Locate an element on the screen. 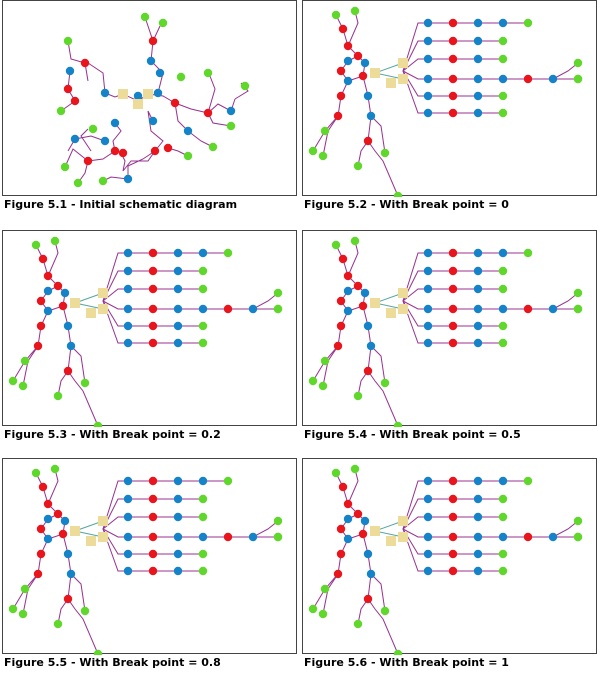 The width and height of the screenshot is (600, 680). figure-5-1-caption: Figure 5.1 - Initial schematic diagram is located at coordinates (121, 204).